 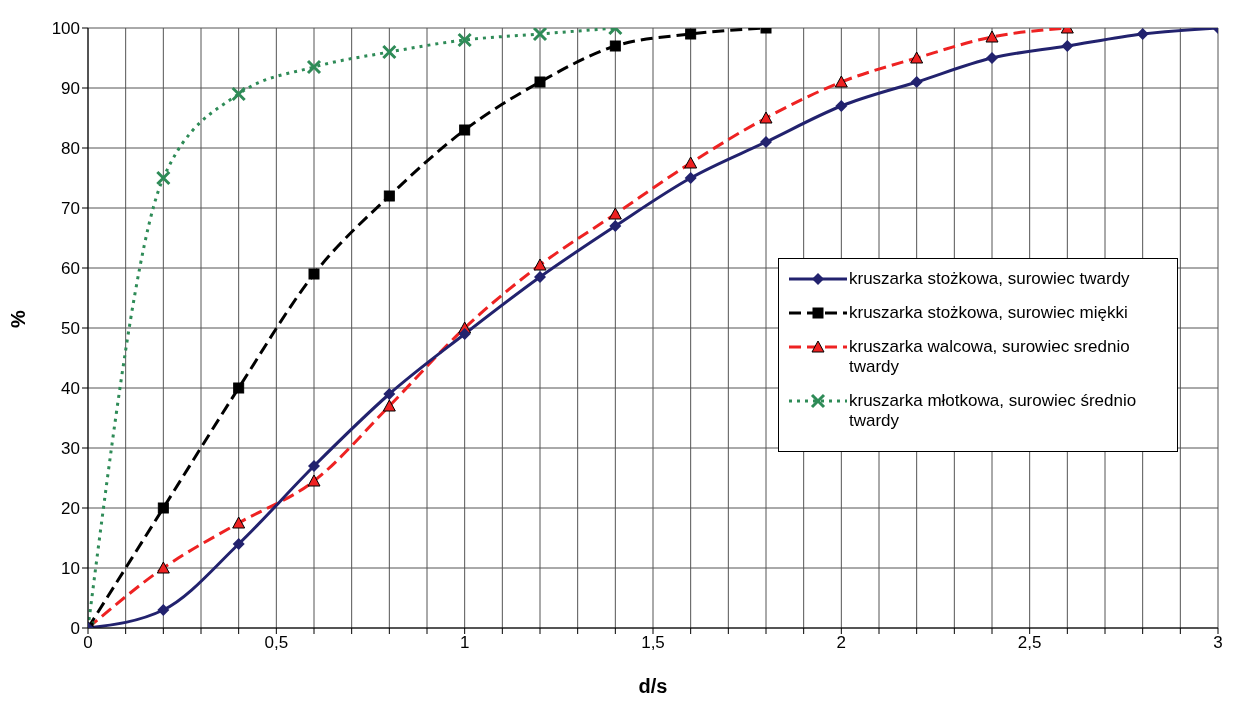 What do you see at coordinates (65, 29) in the screenshot?
I see `y-tick-label: 100` at bounding box center [65, 29].